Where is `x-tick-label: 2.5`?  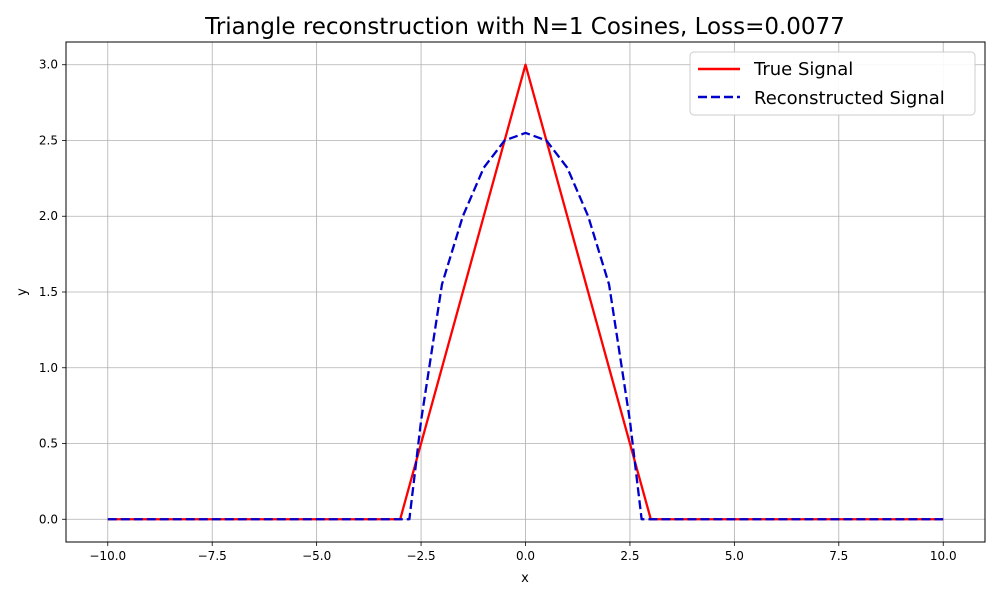 x-tick-label: 2.5 is located at coordinates (629, 556).